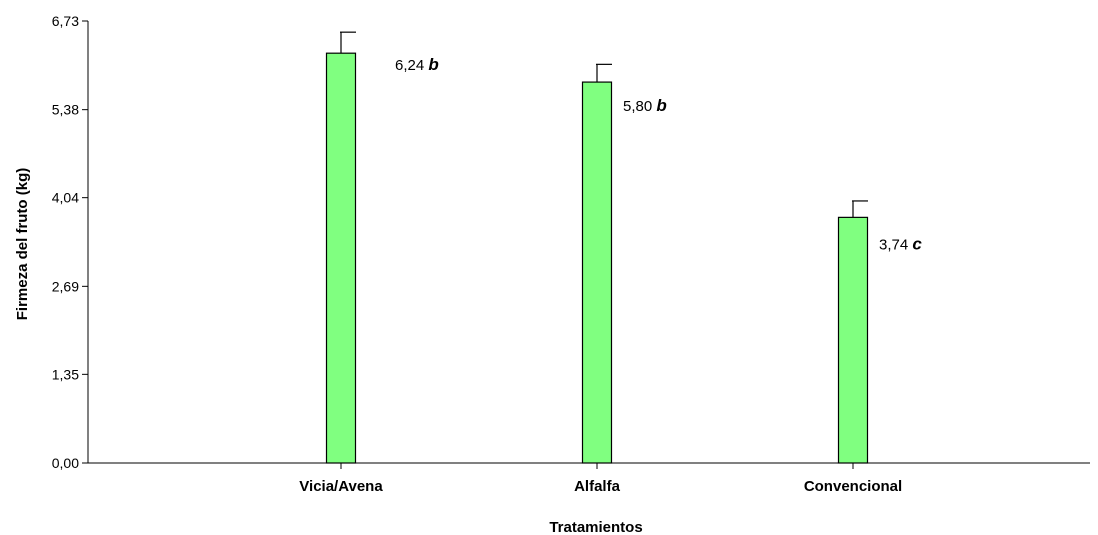 The height and width of the screenshot is (535, 1098). Describe the element at coordinates (417, 64) in the screenshot. I see `data-label: 6,24 b` at that location.